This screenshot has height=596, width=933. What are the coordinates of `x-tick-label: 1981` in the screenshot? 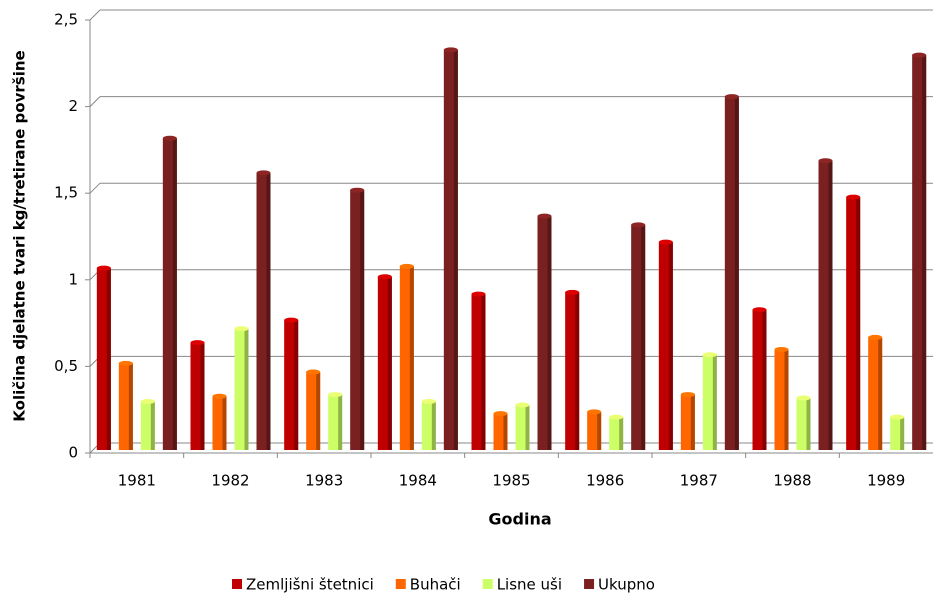 It's located at (137, 481).